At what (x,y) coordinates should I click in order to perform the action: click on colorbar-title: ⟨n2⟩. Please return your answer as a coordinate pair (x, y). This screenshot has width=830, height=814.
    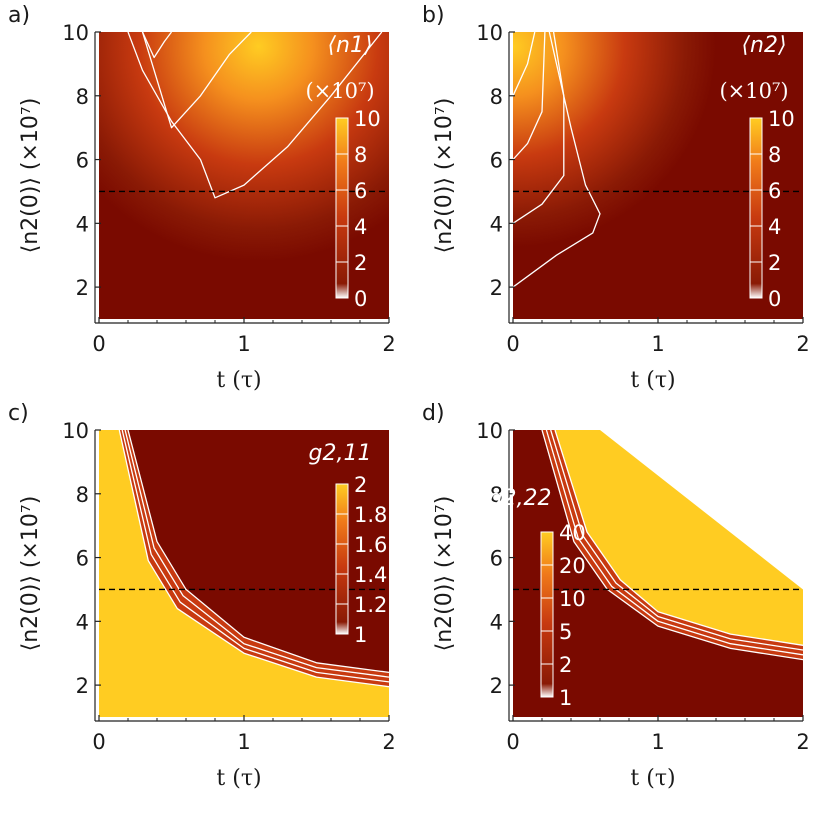
    Looking at the image, I should click on (763, 45).